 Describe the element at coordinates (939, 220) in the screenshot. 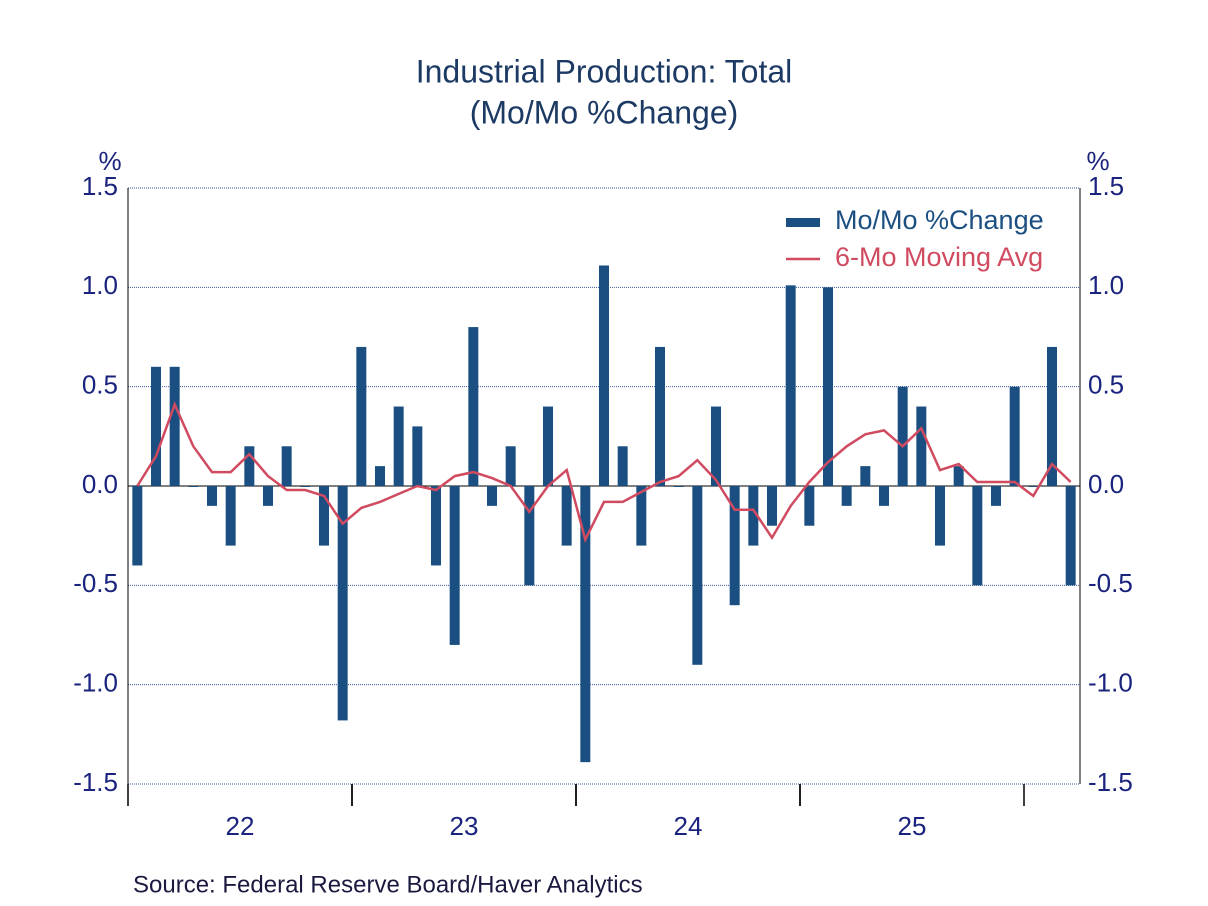

I see `legend-label: Mo/Mo %Change` at that location.